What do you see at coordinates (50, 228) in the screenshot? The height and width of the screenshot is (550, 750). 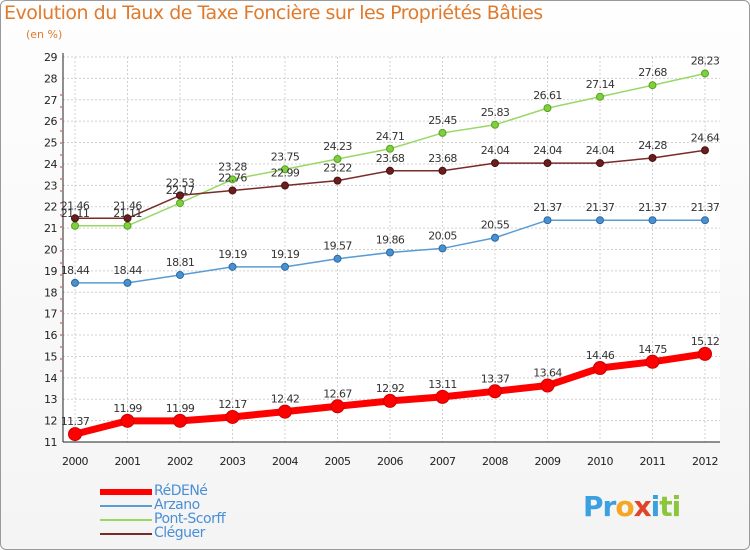 I see `y-tick-label: 21` at bounding box center [50, 228].